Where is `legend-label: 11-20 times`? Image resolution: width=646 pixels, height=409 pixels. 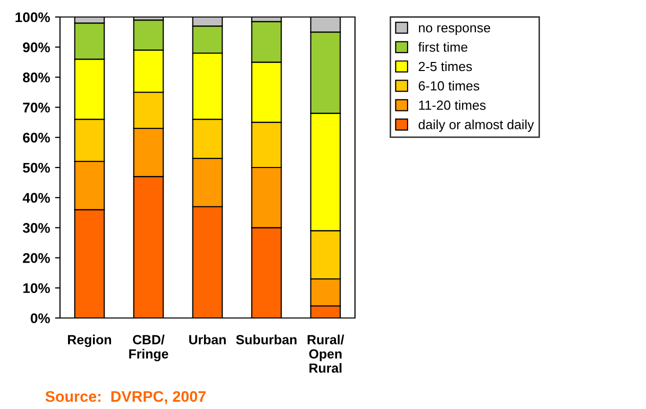
legend-label: 11-20 times is located at coordinates (452, 105).